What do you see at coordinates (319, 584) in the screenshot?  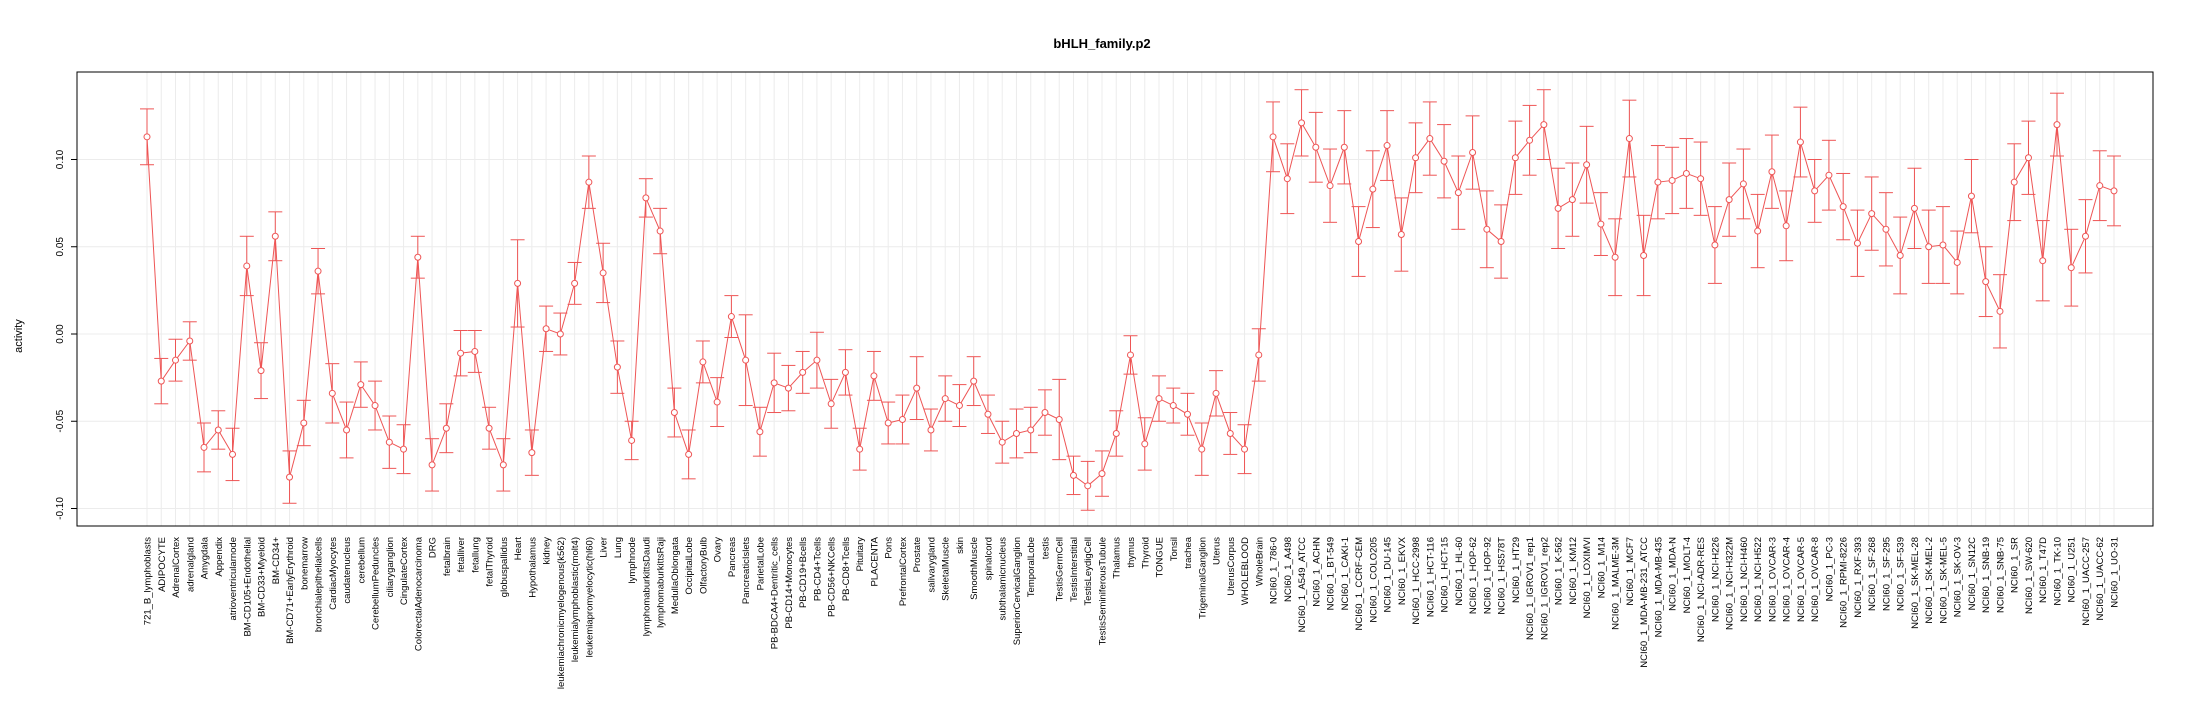 I see `x-tick-label: bronchialepithelialcells` at bounding box center [319, 584].